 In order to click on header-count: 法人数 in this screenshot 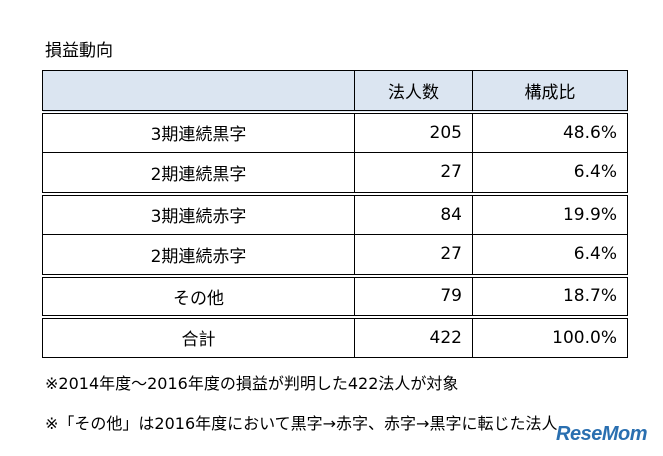, I will do `click(413, 91)`.